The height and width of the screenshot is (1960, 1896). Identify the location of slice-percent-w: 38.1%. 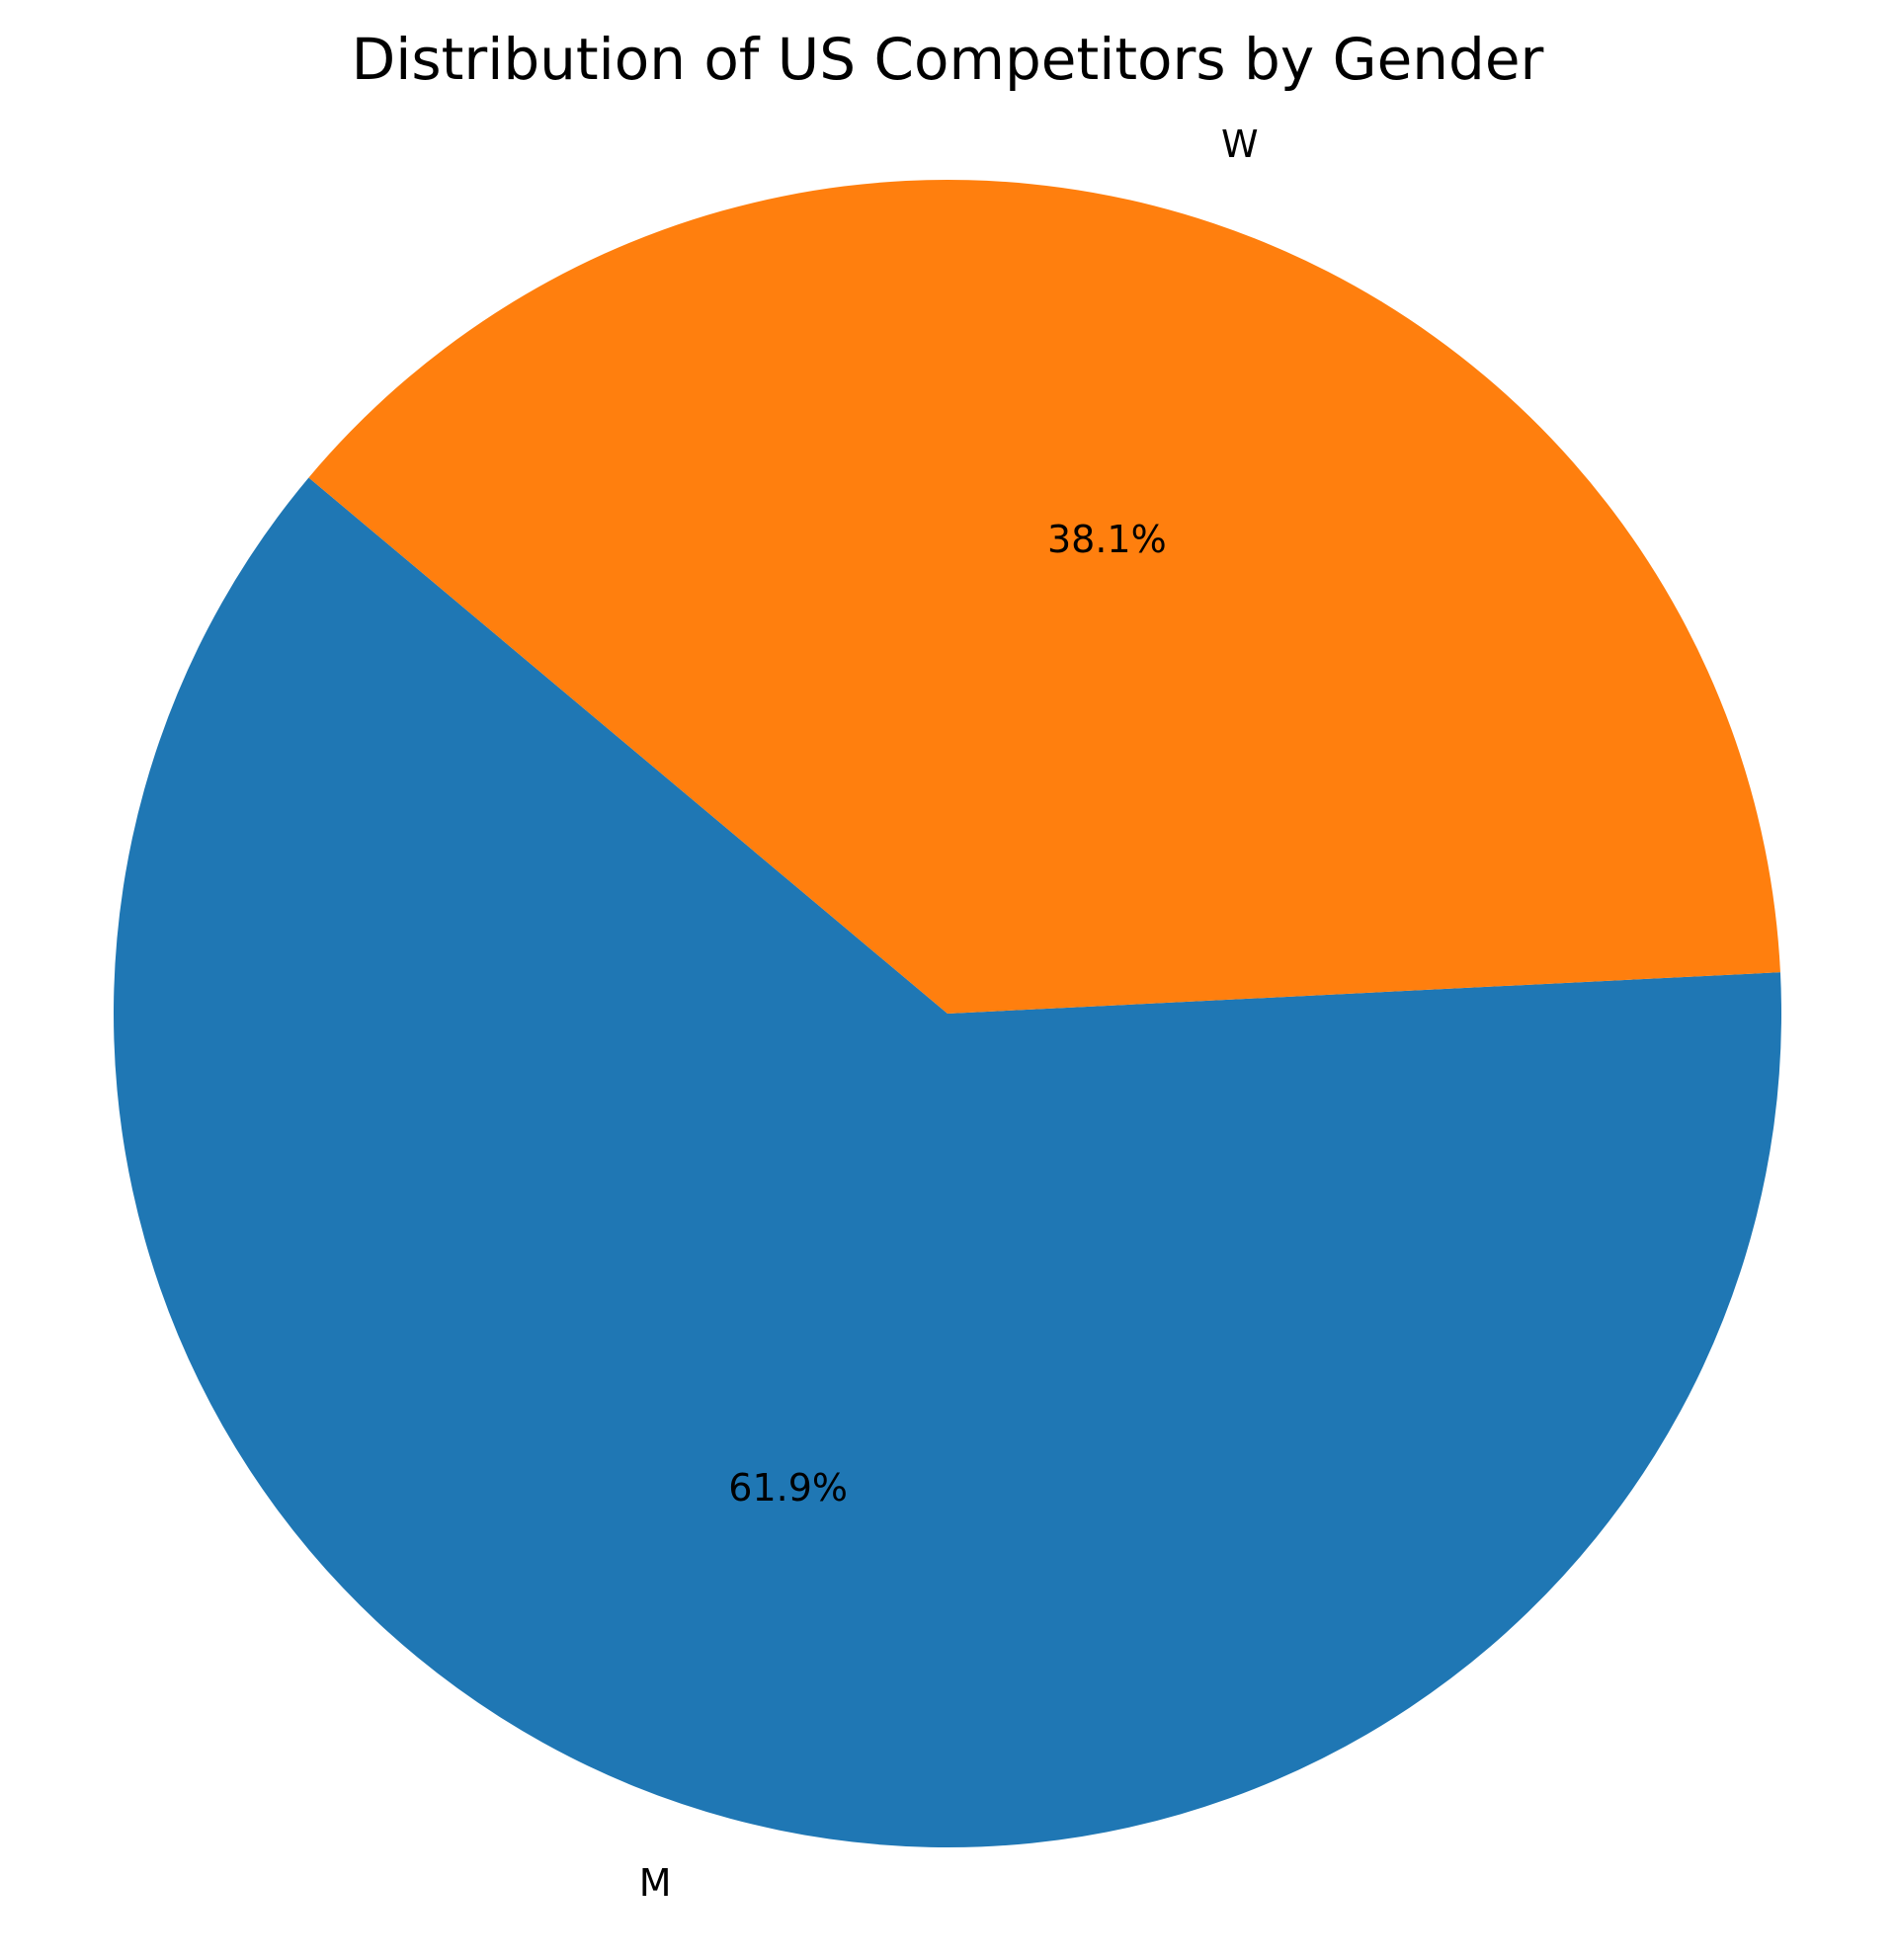
(1107, 539).